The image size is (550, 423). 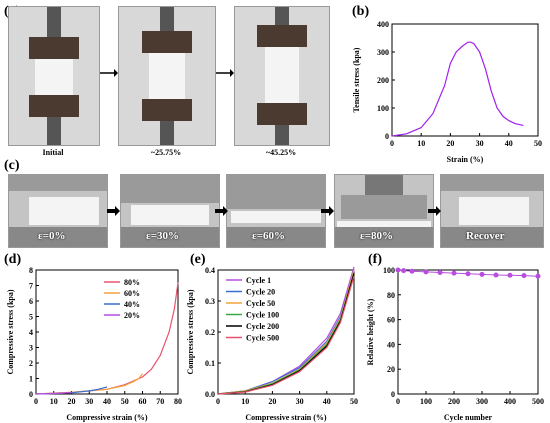 I want to click on y-tick-label: 40, so click(x=391, y=344).